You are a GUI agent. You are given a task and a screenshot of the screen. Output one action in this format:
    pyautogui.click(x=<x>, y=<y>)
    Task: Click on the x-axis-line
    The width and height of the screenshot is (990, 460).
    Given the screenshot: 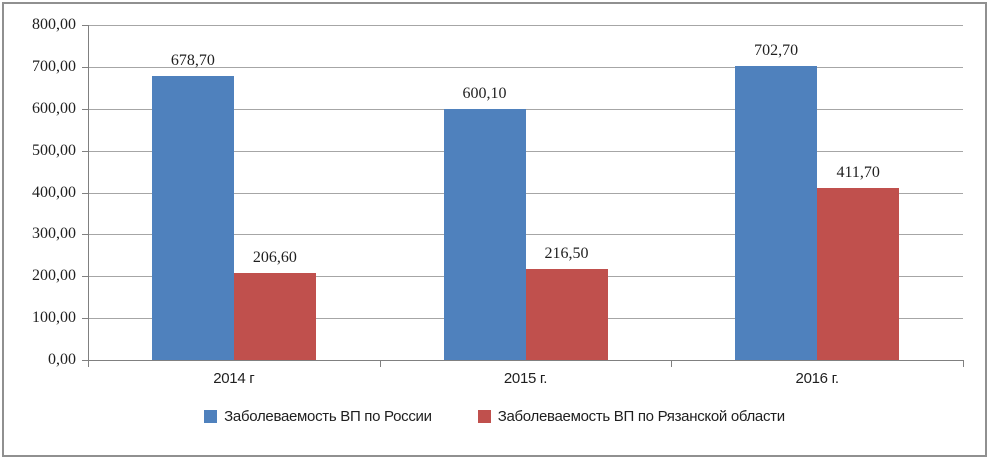 What is the action you would take?
    pyautogui.click(x=525, y=360)
    